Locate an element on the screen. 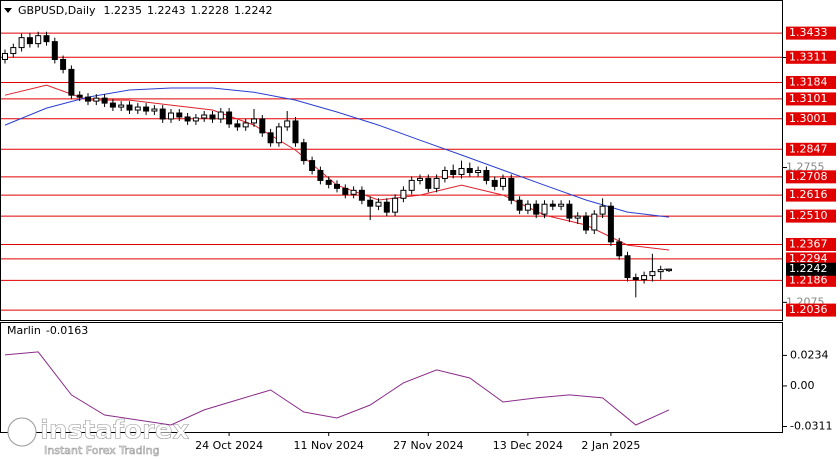  y-tick-label: 0.00 is located at coordinates (802, 385).